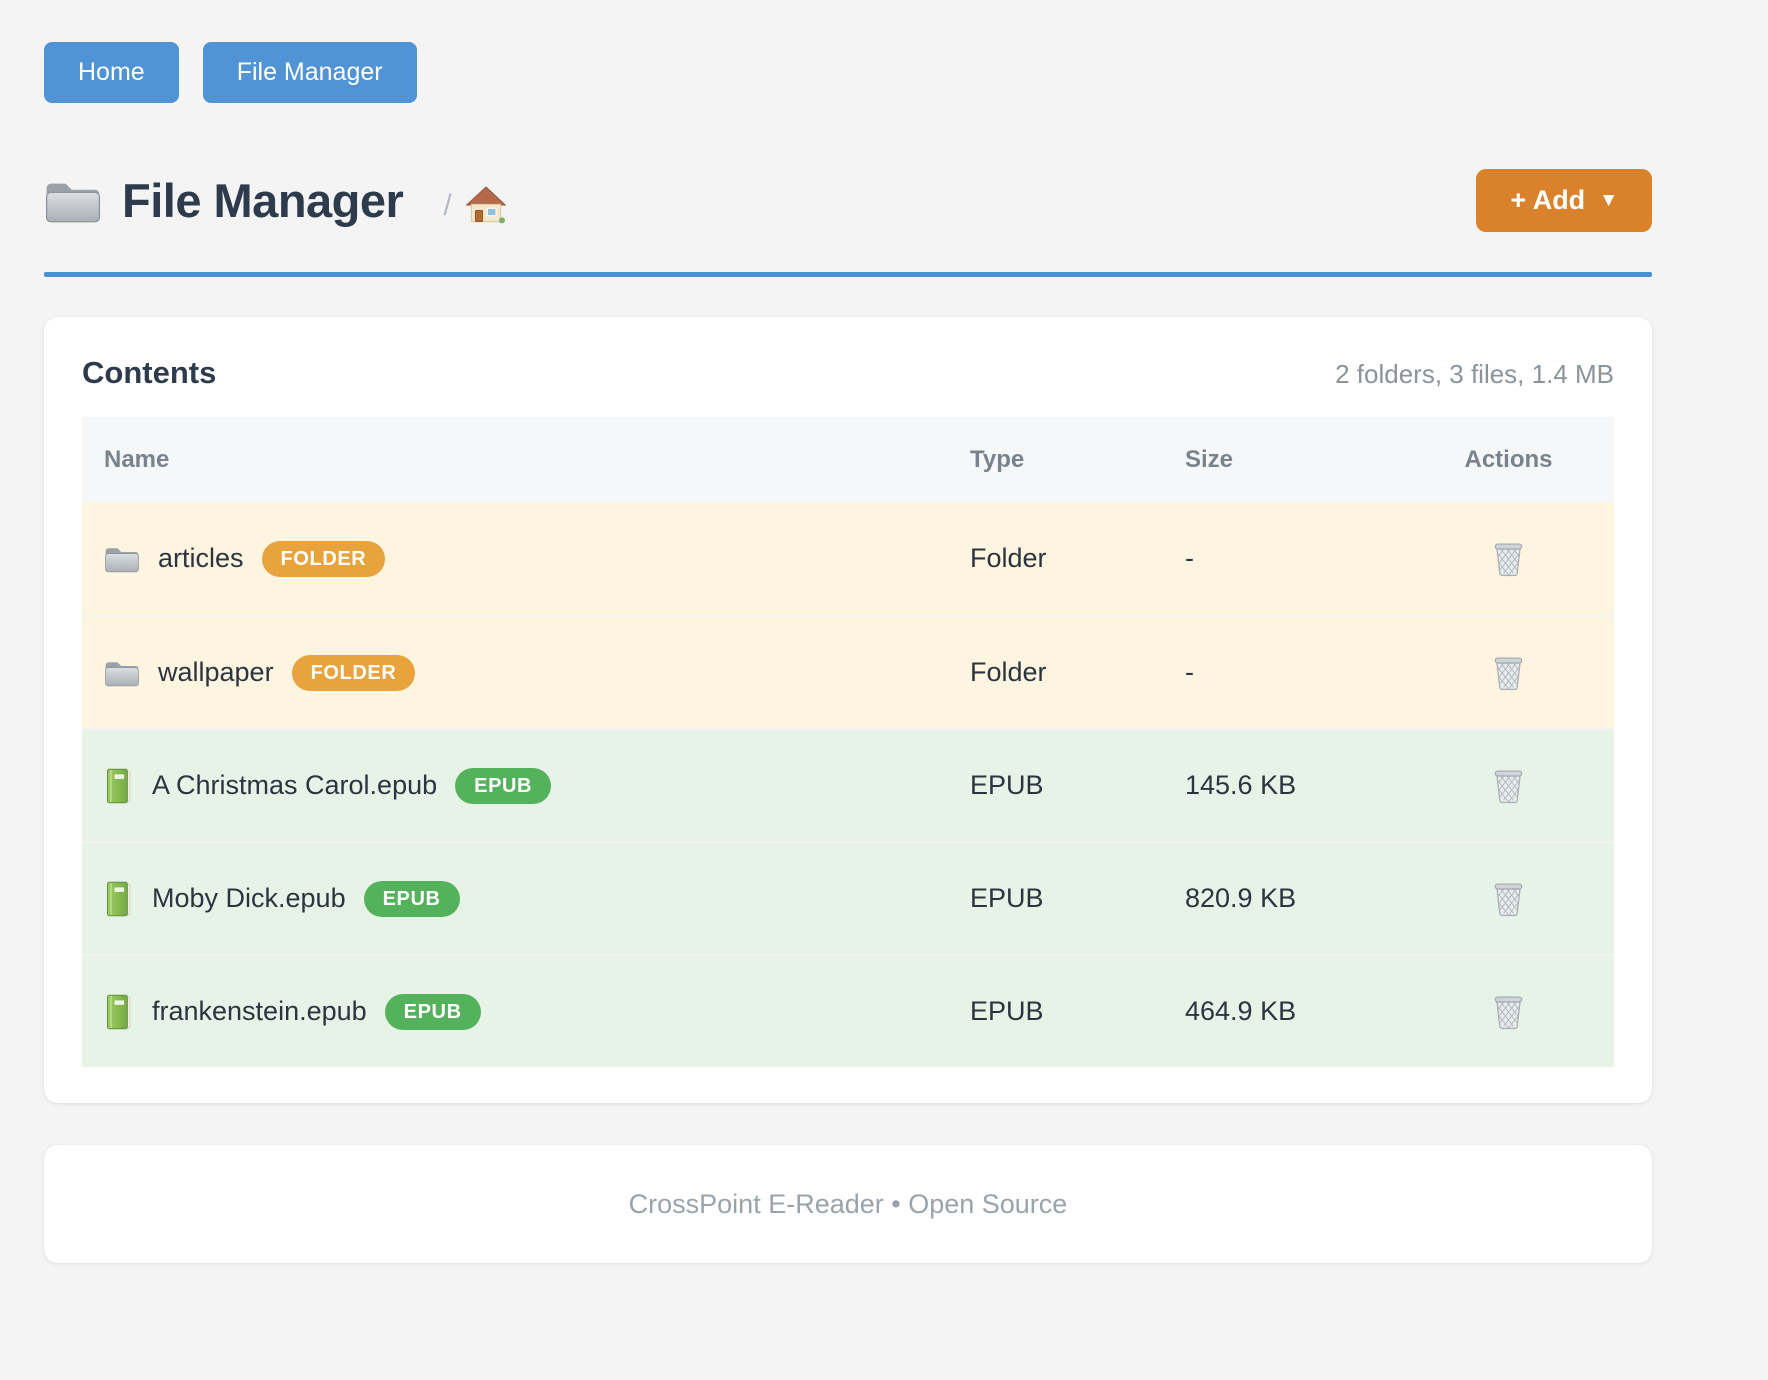  I want to click on file-size: 464.9 KB, so click(1241, 1011).